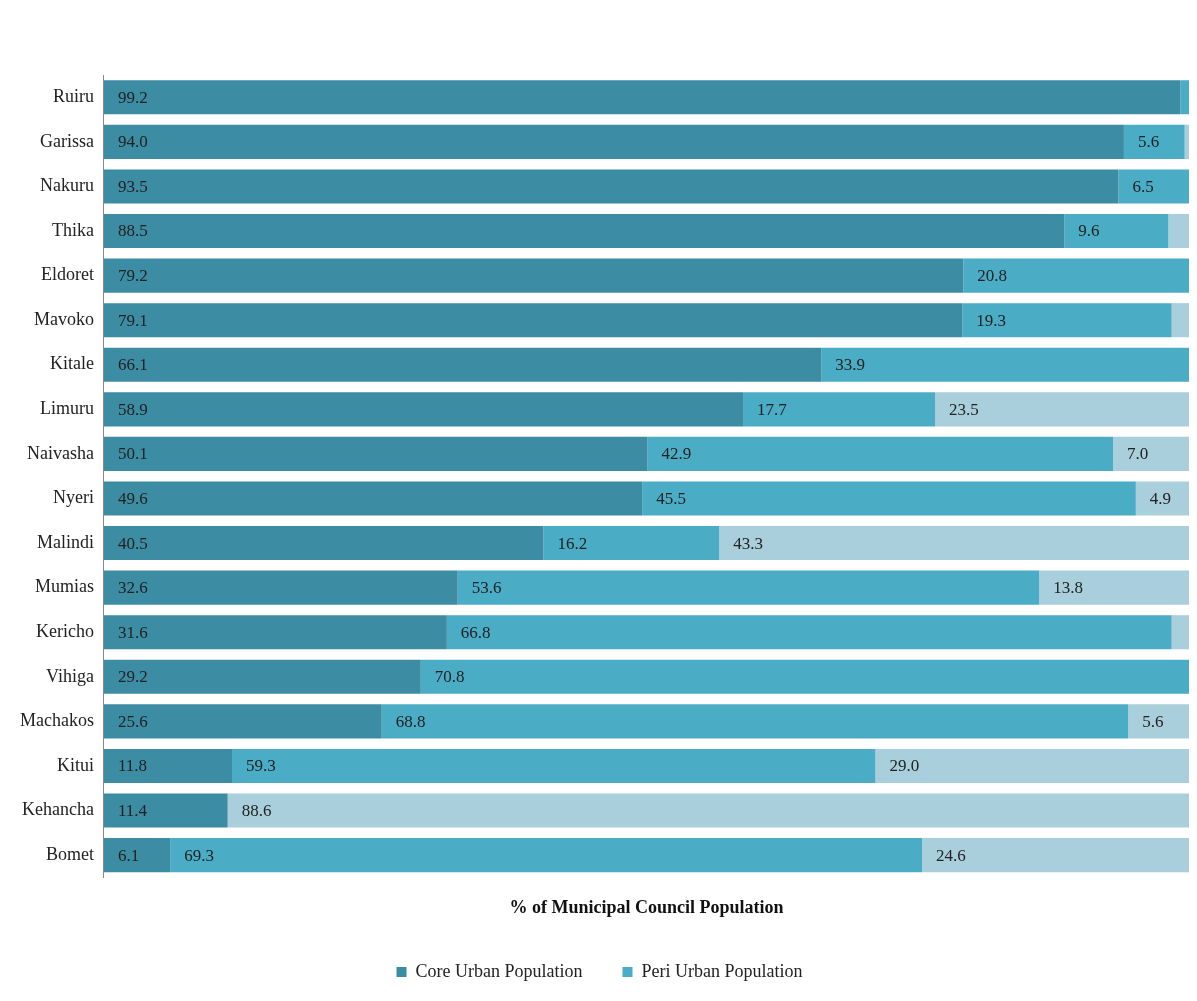 The width and height of the screenshot is (1197, 1001). Describe the element at coordinates (66, 408) in the screenshot. I see `y-tick-label: Limuru` at that location.